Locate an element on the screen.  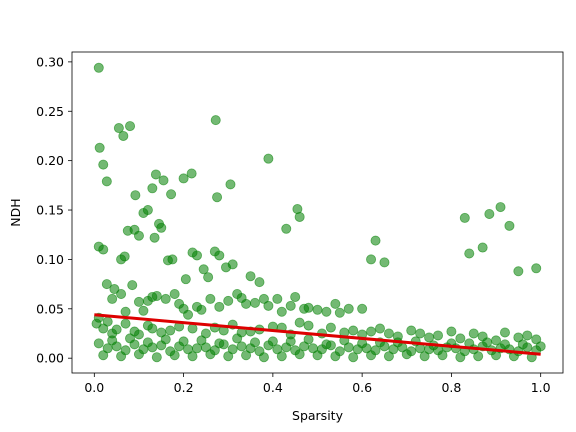
trend-layer is located at coordinates (317, 334).